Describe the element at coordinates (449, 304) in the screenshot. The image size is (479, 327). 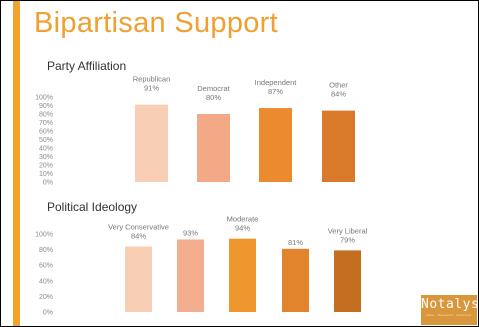
I see `logo-text: Notalys` at that location.